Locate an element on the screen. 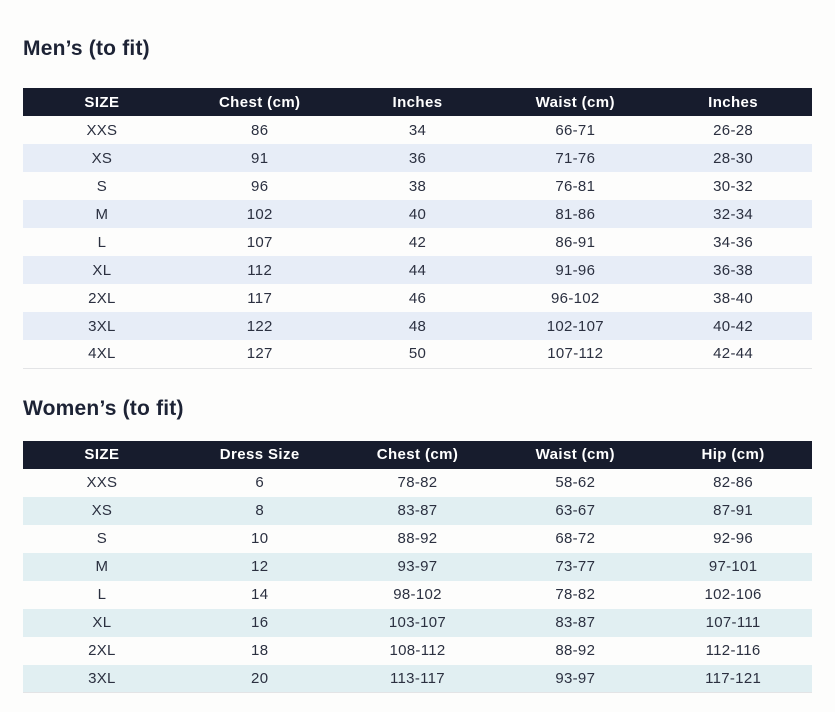  table-cell: 18 is located at coordinates (260, 650).